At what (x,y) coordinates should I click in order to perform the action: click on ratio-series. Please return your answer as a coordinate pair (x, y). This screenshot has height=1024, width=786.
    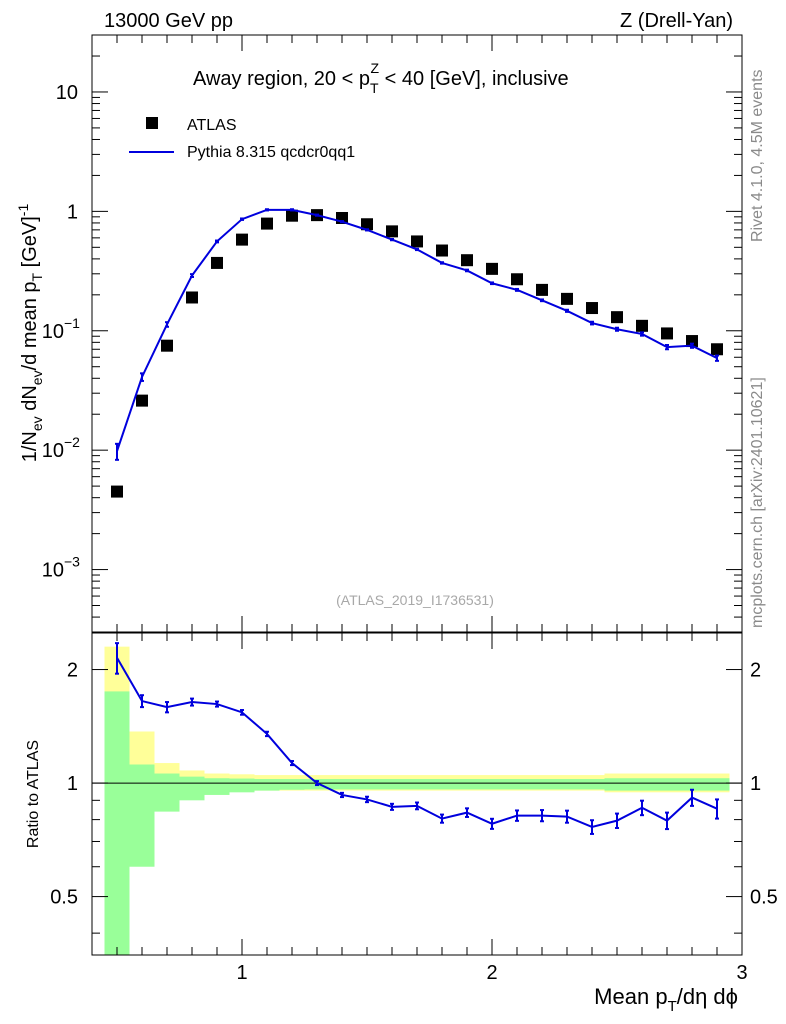
    Looking at the image, I should click on (417, 738).